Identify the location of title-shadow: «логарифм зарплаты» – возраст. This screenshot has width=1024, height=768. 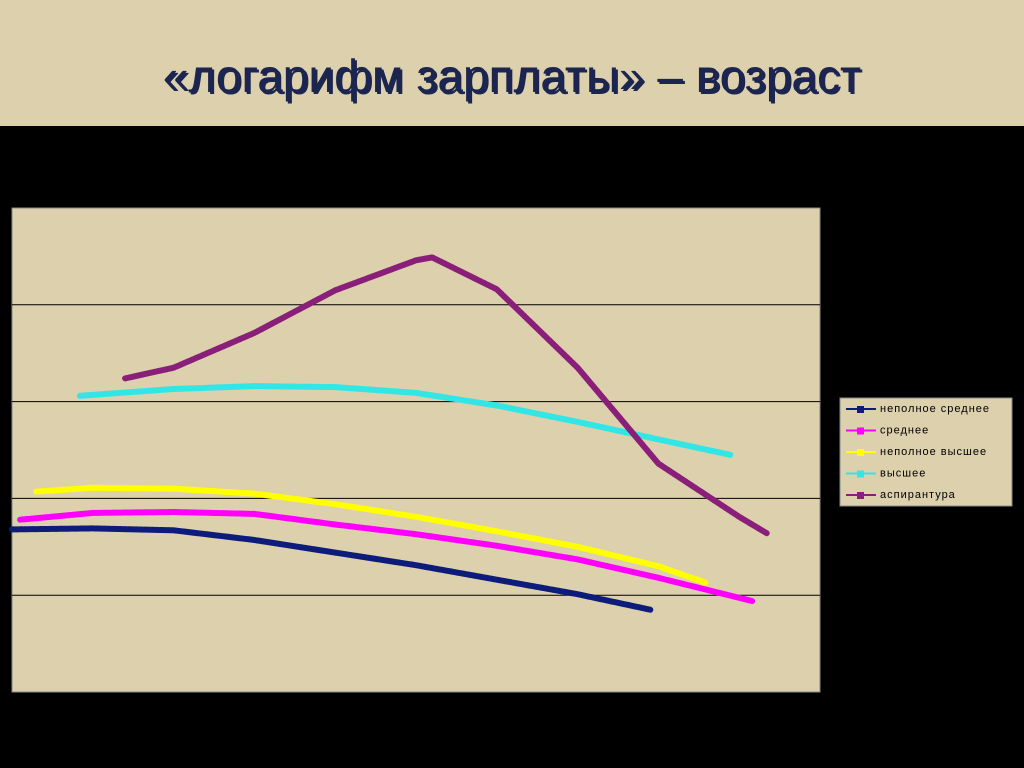
(514, 78).